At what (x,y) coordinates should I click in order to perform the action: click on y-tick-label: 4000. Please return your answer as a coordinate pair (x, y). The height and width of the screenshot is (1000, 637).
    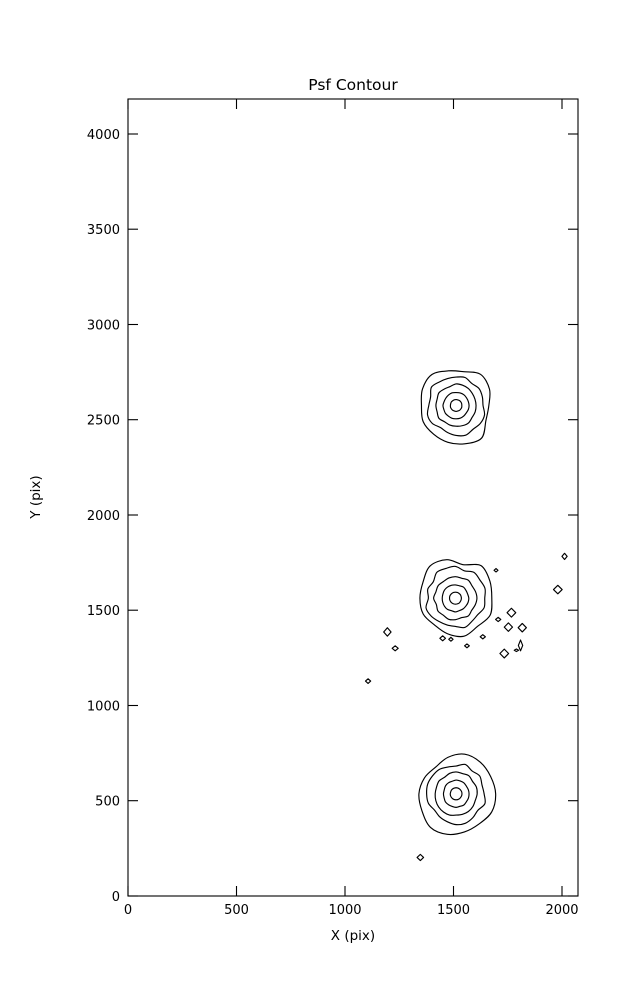
    Looking at the image, I should click on (103, 135).